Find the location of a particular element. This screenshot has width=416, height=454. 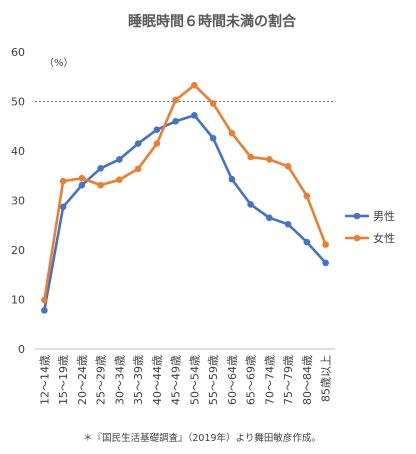

x-tick-label: 45～49歳 is located at coordinates (176, 380).